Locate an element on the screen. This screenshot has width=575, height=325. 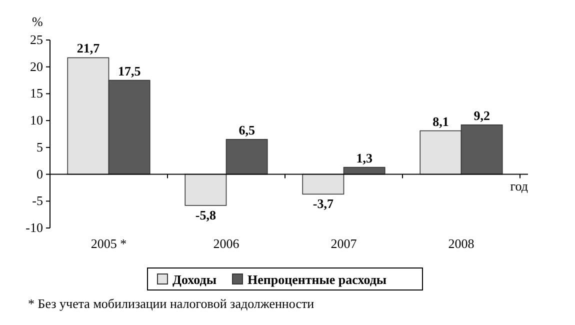
x-tick-label: 2006 is located at coordinates (226, 243).